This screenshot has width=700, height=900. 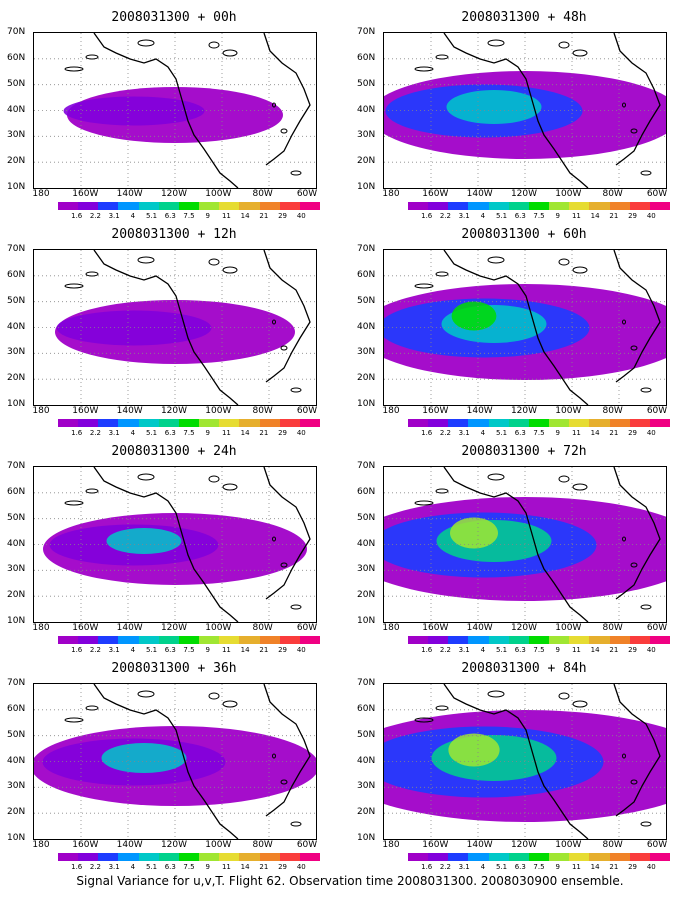 What do you see at coordinates (501, 867) in the screenshot?
I see `colorbar-label: 5.1` at bounding box center [501, 867].